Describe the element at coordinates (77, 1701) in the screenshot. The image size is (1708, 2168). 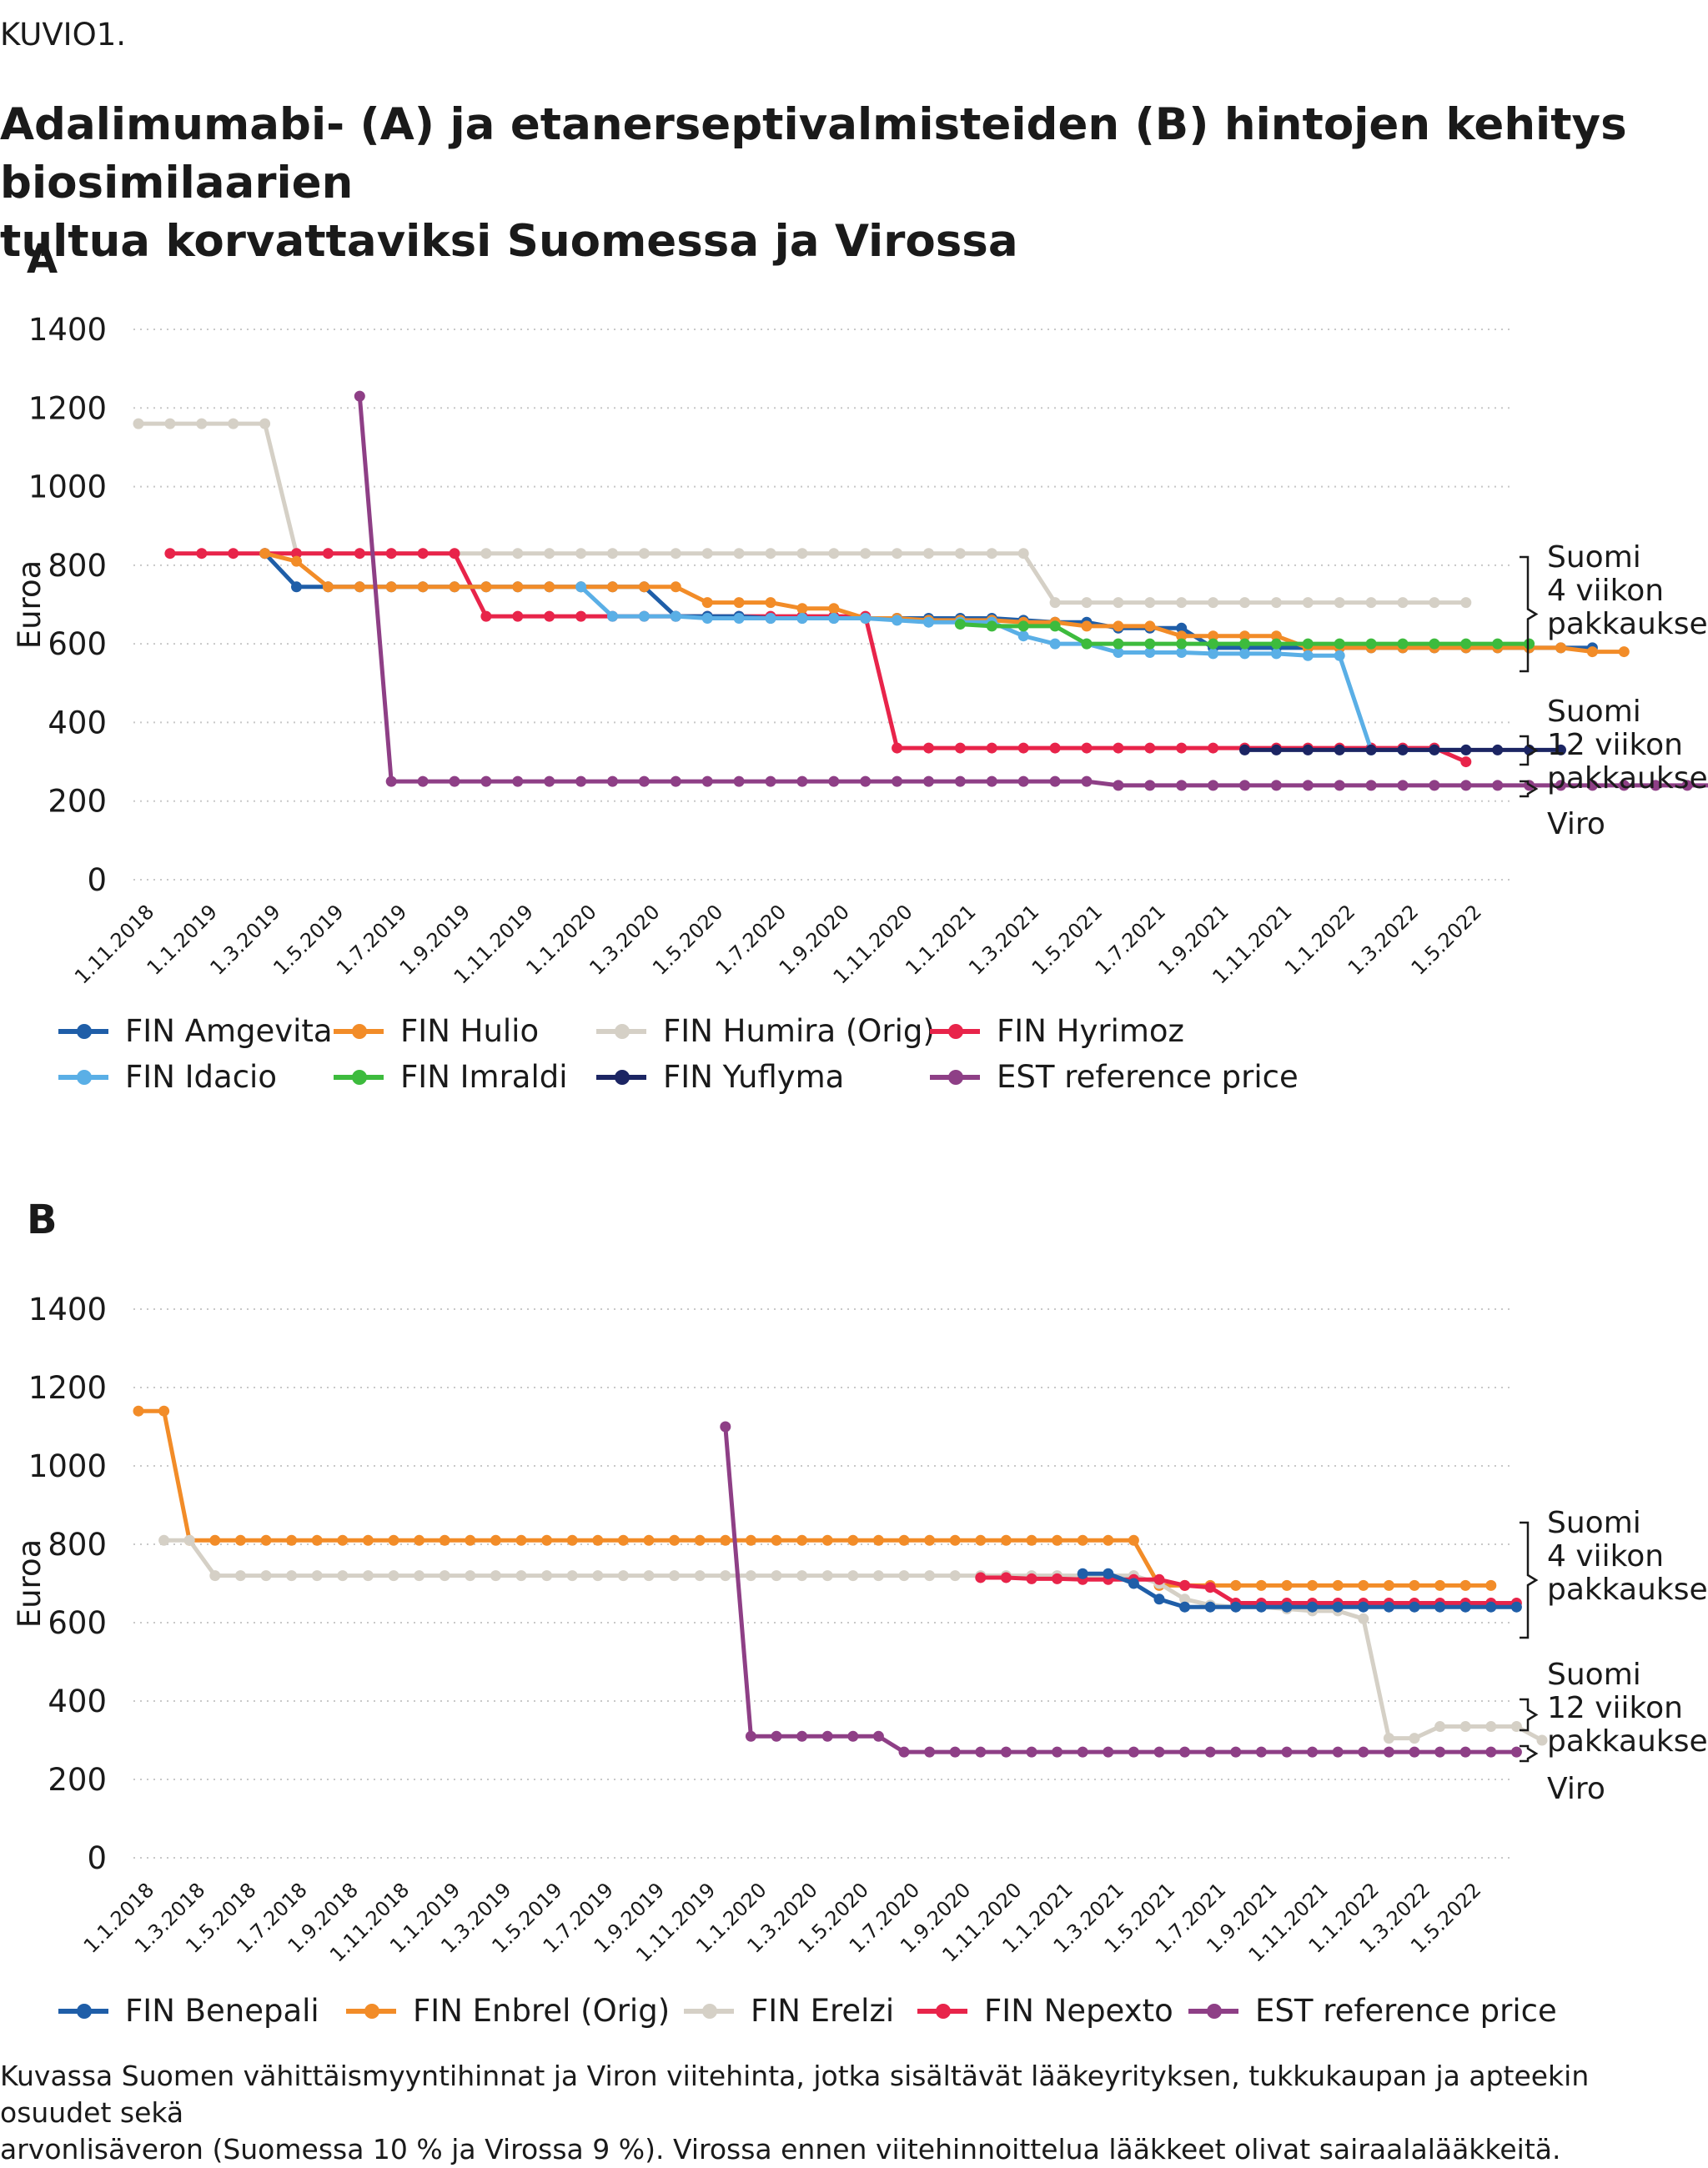
I see `y-tick-label: 400` at that location.